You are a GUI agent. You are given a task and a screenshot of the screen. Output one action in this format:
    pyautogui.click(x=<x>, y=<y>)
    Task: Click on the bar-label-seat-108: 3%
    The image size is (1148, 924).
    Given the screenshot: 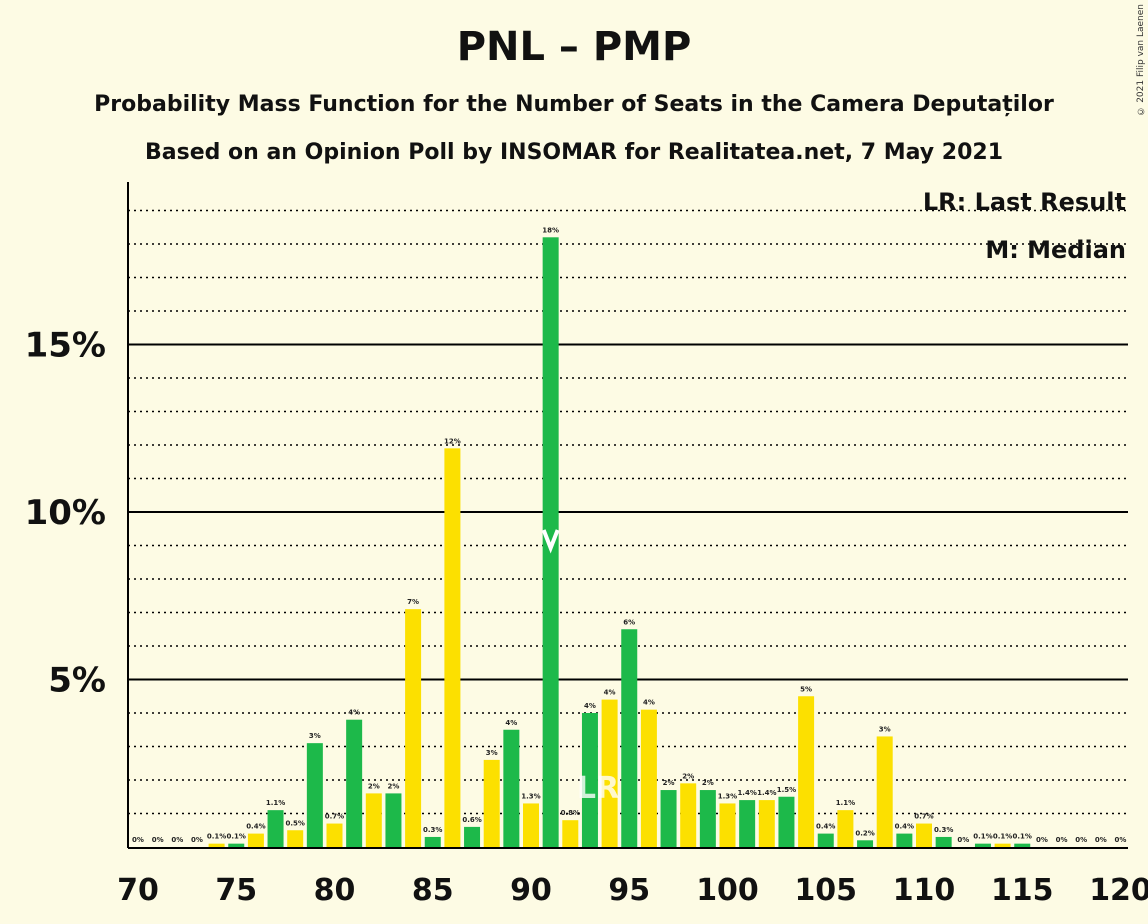 What is the action you would take?
    pyautogui.click(x=885, y=729)
    